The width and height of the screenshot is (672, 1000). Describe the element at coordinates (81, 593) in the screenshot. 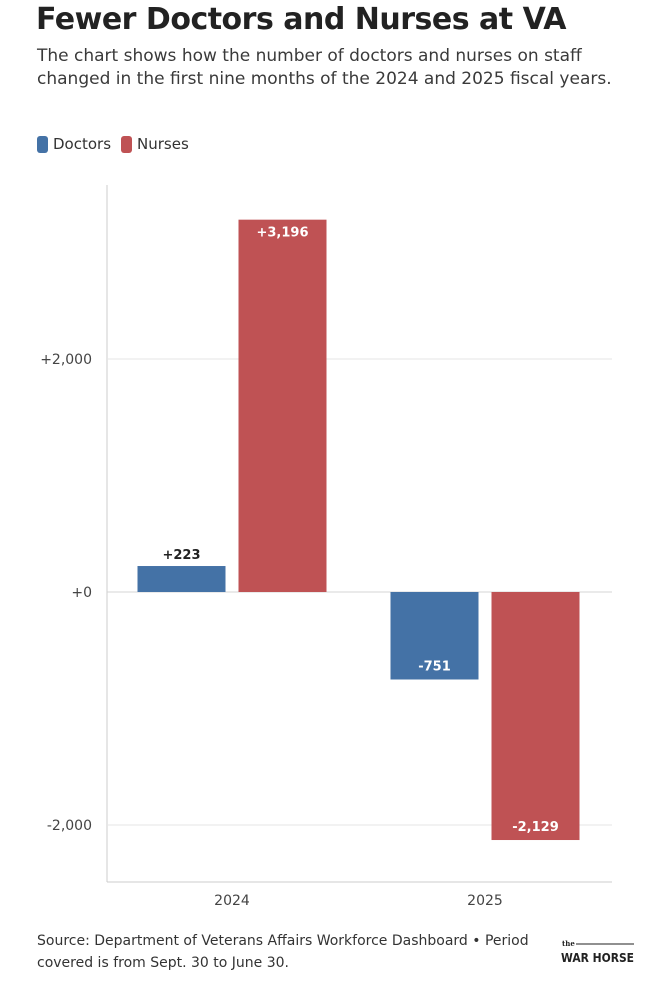

I see `y-tick-label: +0` at that location.